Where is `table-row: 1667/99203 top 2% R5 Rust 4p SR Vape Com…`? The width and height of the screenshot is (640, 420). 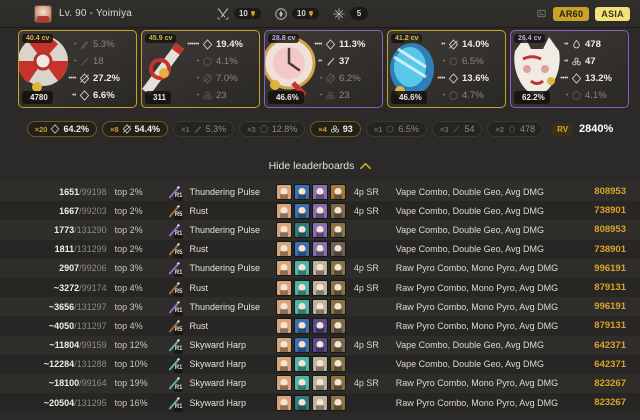 table-row: 1667/99203 top 2% R5 Rust 4p SR Vape Com… is located at coordinates (320, 211).